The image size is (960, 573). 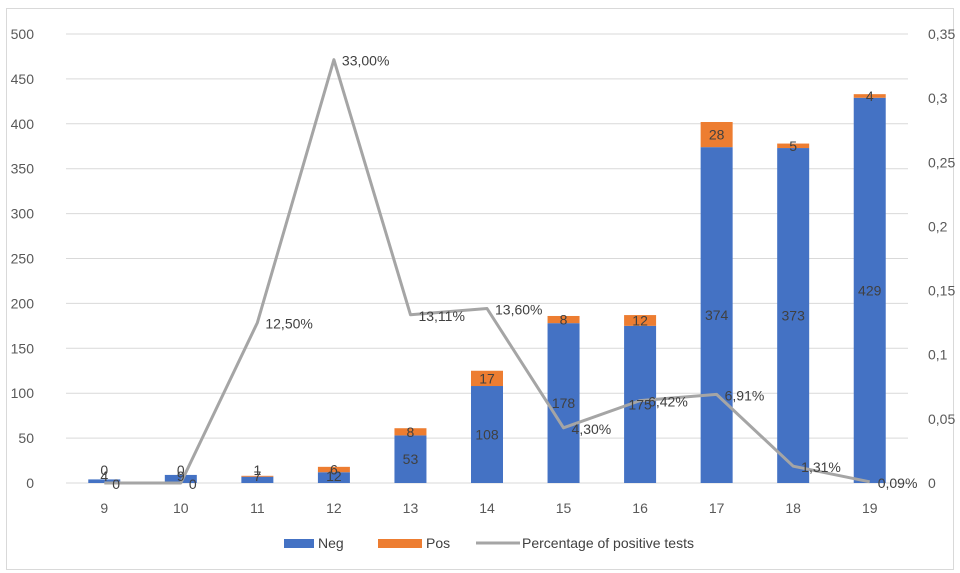 I want to click on legend-label-neg: Neg, so click(x=331, y=543).